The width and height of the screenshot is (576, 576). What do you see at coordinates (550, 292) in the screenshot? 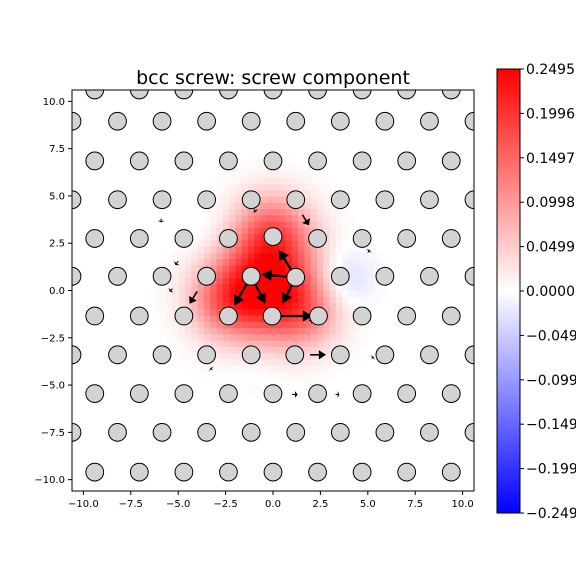
I see `colorbar-tick-label: 0.0000` at bounding box center [550, 292].